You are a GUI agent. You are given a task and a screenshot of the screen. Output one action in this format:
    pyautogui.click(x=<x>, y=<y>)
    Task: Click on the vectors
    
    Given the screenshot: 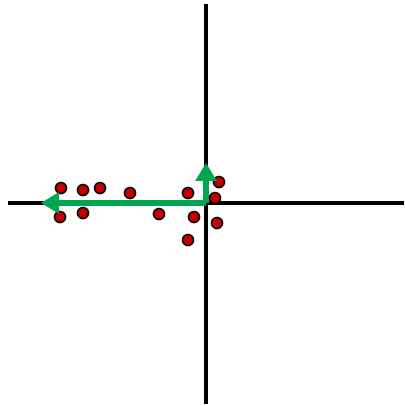 What is the action you would take?
    pyautogui.click(x=129, y=188)
    